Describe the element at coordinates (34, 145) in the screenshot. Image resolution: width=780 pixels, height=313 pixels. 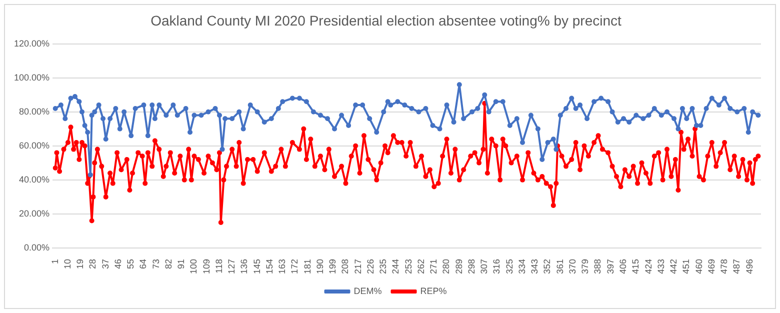
I see `y-tick-label: 60.00%` at that location.